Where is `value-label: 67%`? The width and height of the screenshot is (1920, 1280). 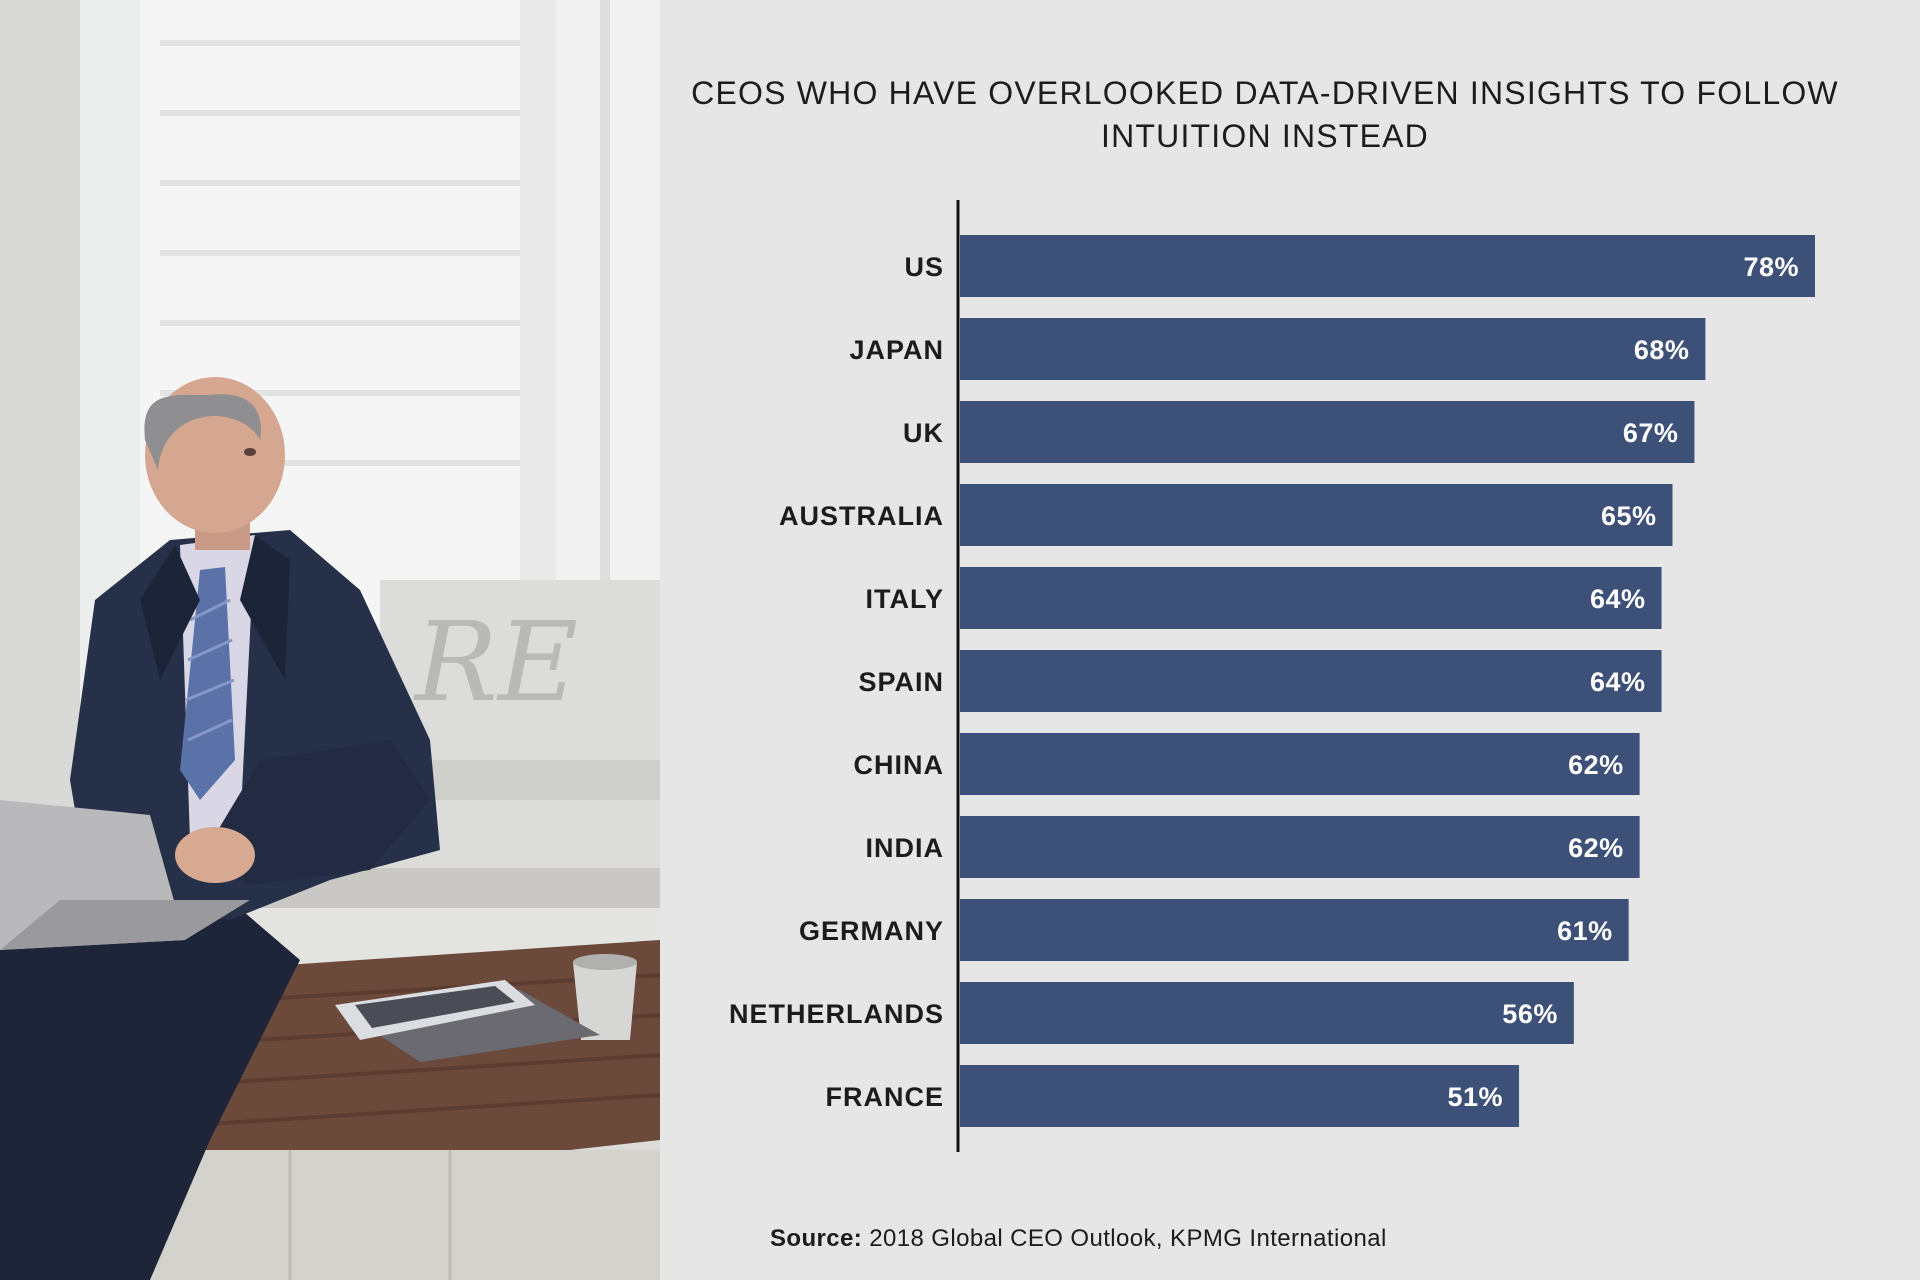
value-label: 67% is located at coordinates (1651, 433).